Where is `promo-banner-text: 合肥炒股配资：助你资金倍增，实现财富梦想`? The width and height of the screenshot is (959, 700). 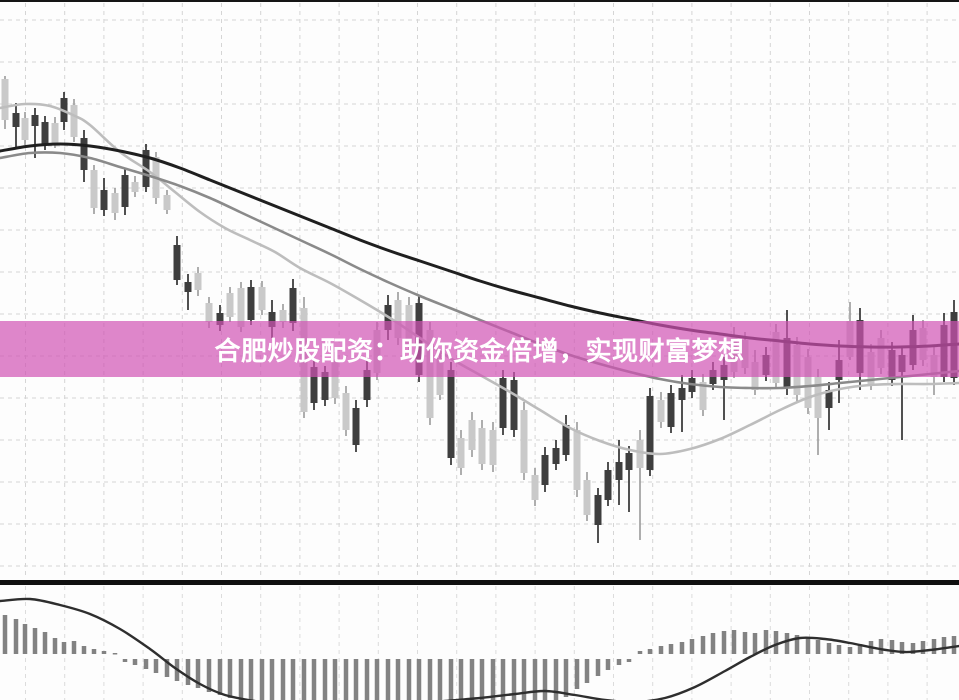 promo-banner-text: 合肥炒股配资：助你资金倍增，实现财富梦想 is located at coordinates (479, 350).